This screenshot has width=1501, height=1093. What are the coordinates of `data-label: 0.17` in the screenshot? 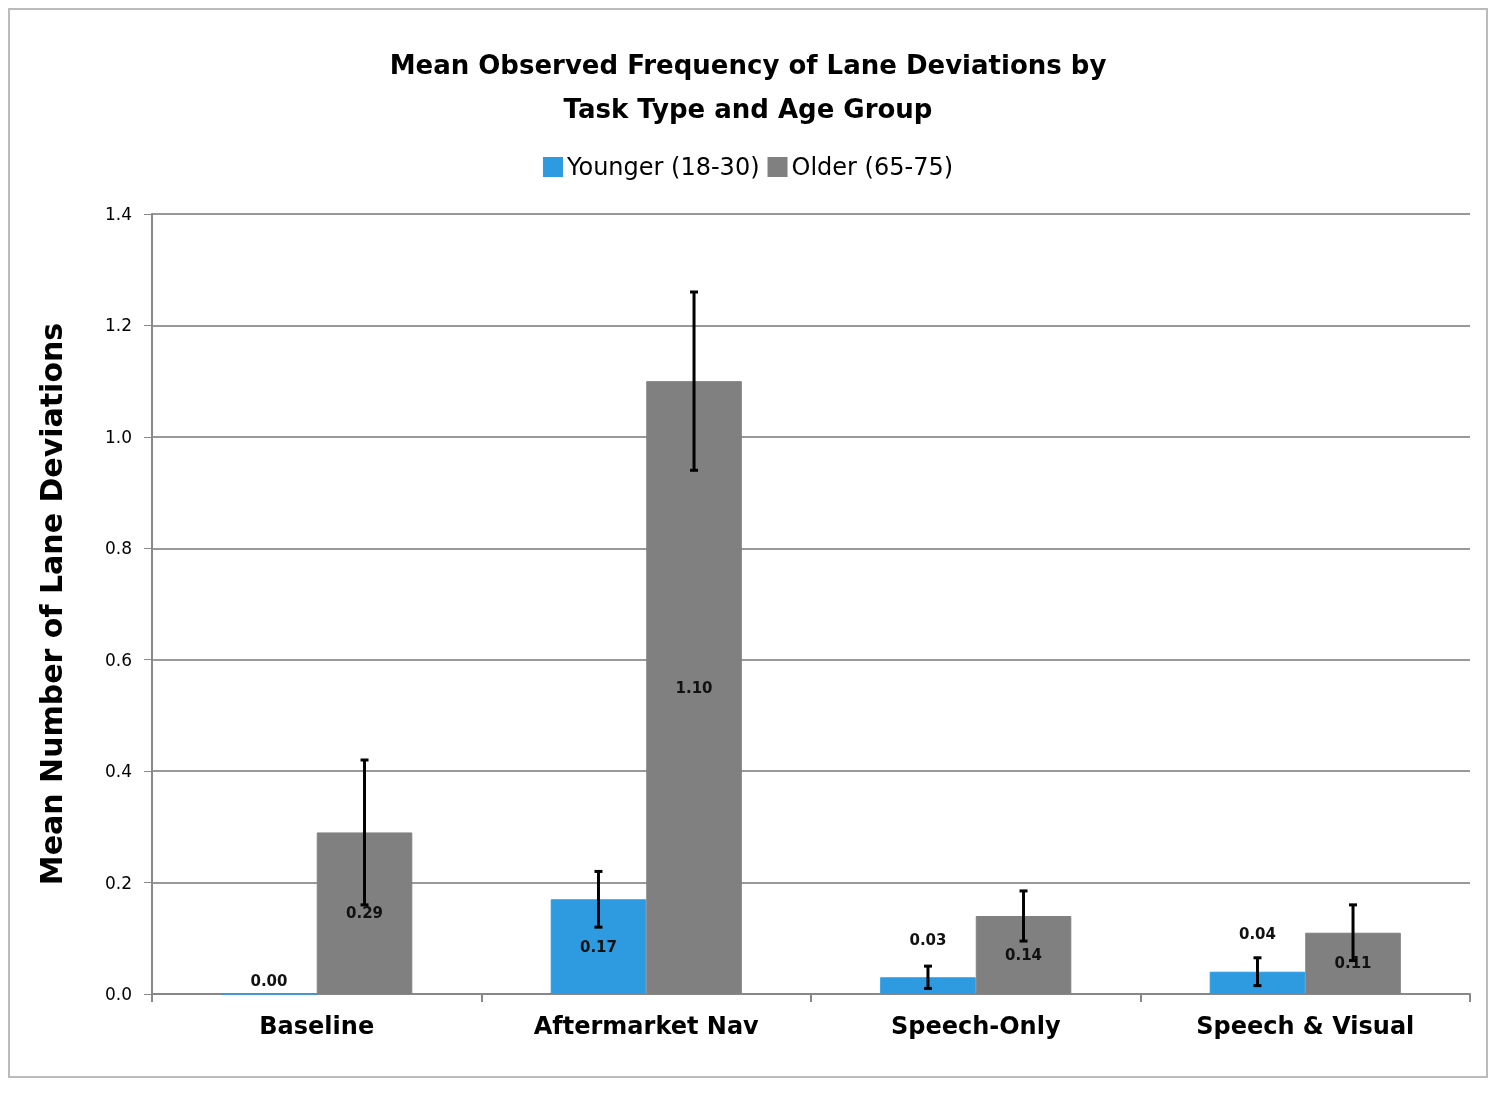 It's located at (598, 946).